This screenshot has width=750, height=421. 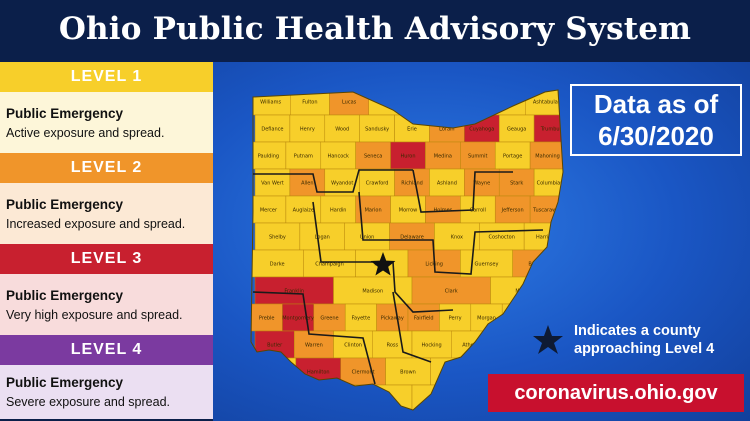 I want to click on level-4-header: LEVEL 4, so click(x=106, y=350).